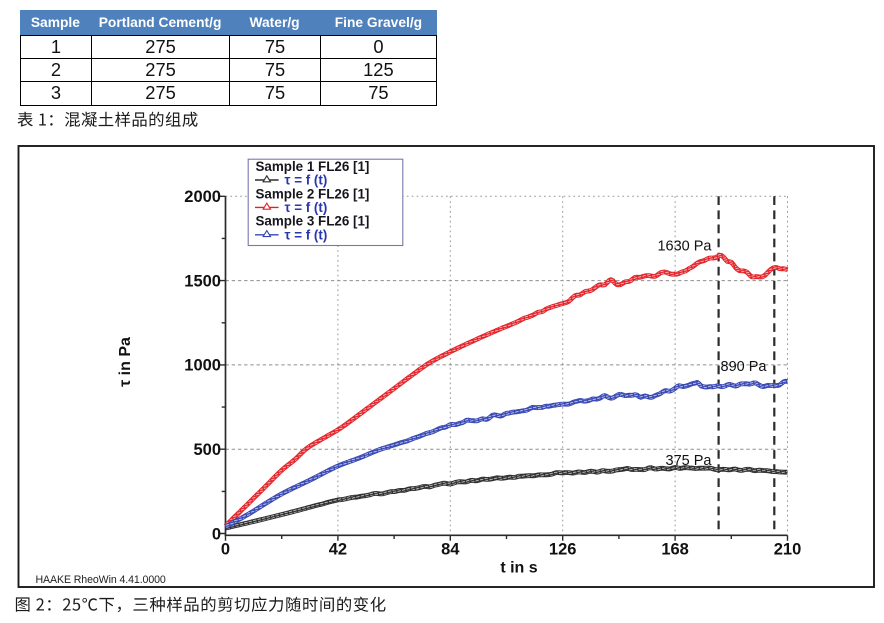 The width and height of the screenshot is (884, 623). Describe the element at coordinates (338, 550) in the screenshot. I see `svg-text: 42` at that location.